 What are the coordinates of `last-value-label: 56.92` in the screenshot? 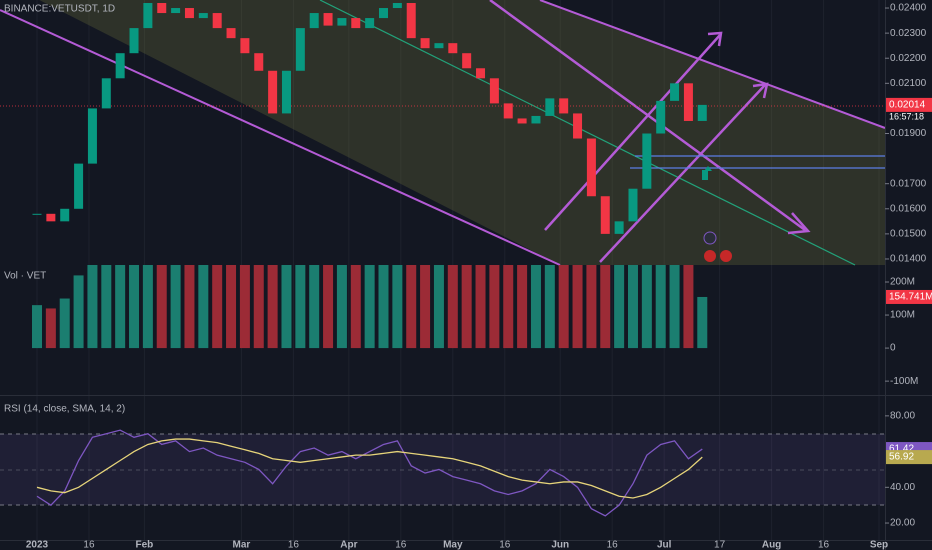 It's located at (901, 457).